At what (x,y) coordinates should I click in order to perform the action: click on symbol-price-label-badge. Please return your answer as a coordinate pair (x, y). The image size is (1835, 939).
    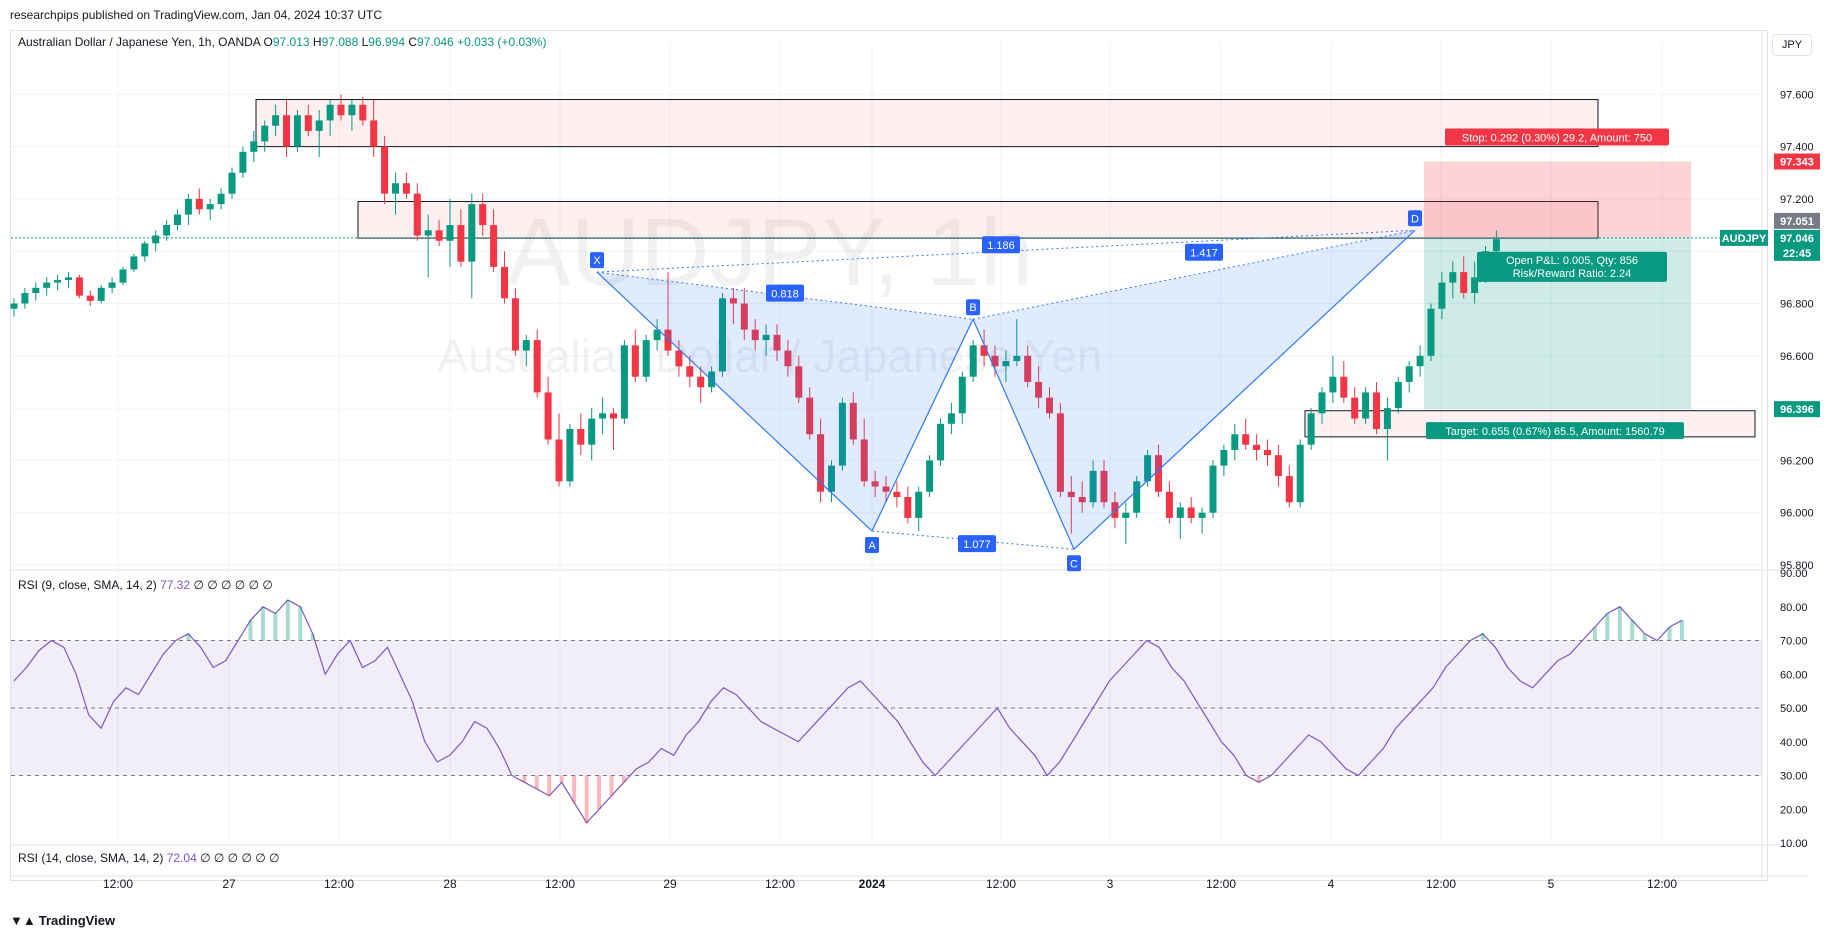
    Looking at the image, I should click on (1744, 237).